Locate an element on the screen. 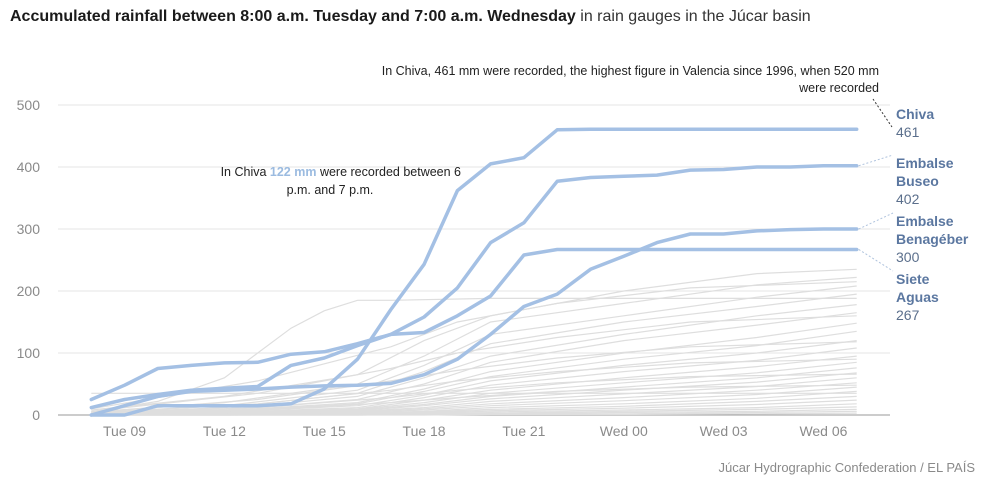  series-final-value-siete-aguas: 267 is located at coordinates (908, 315).